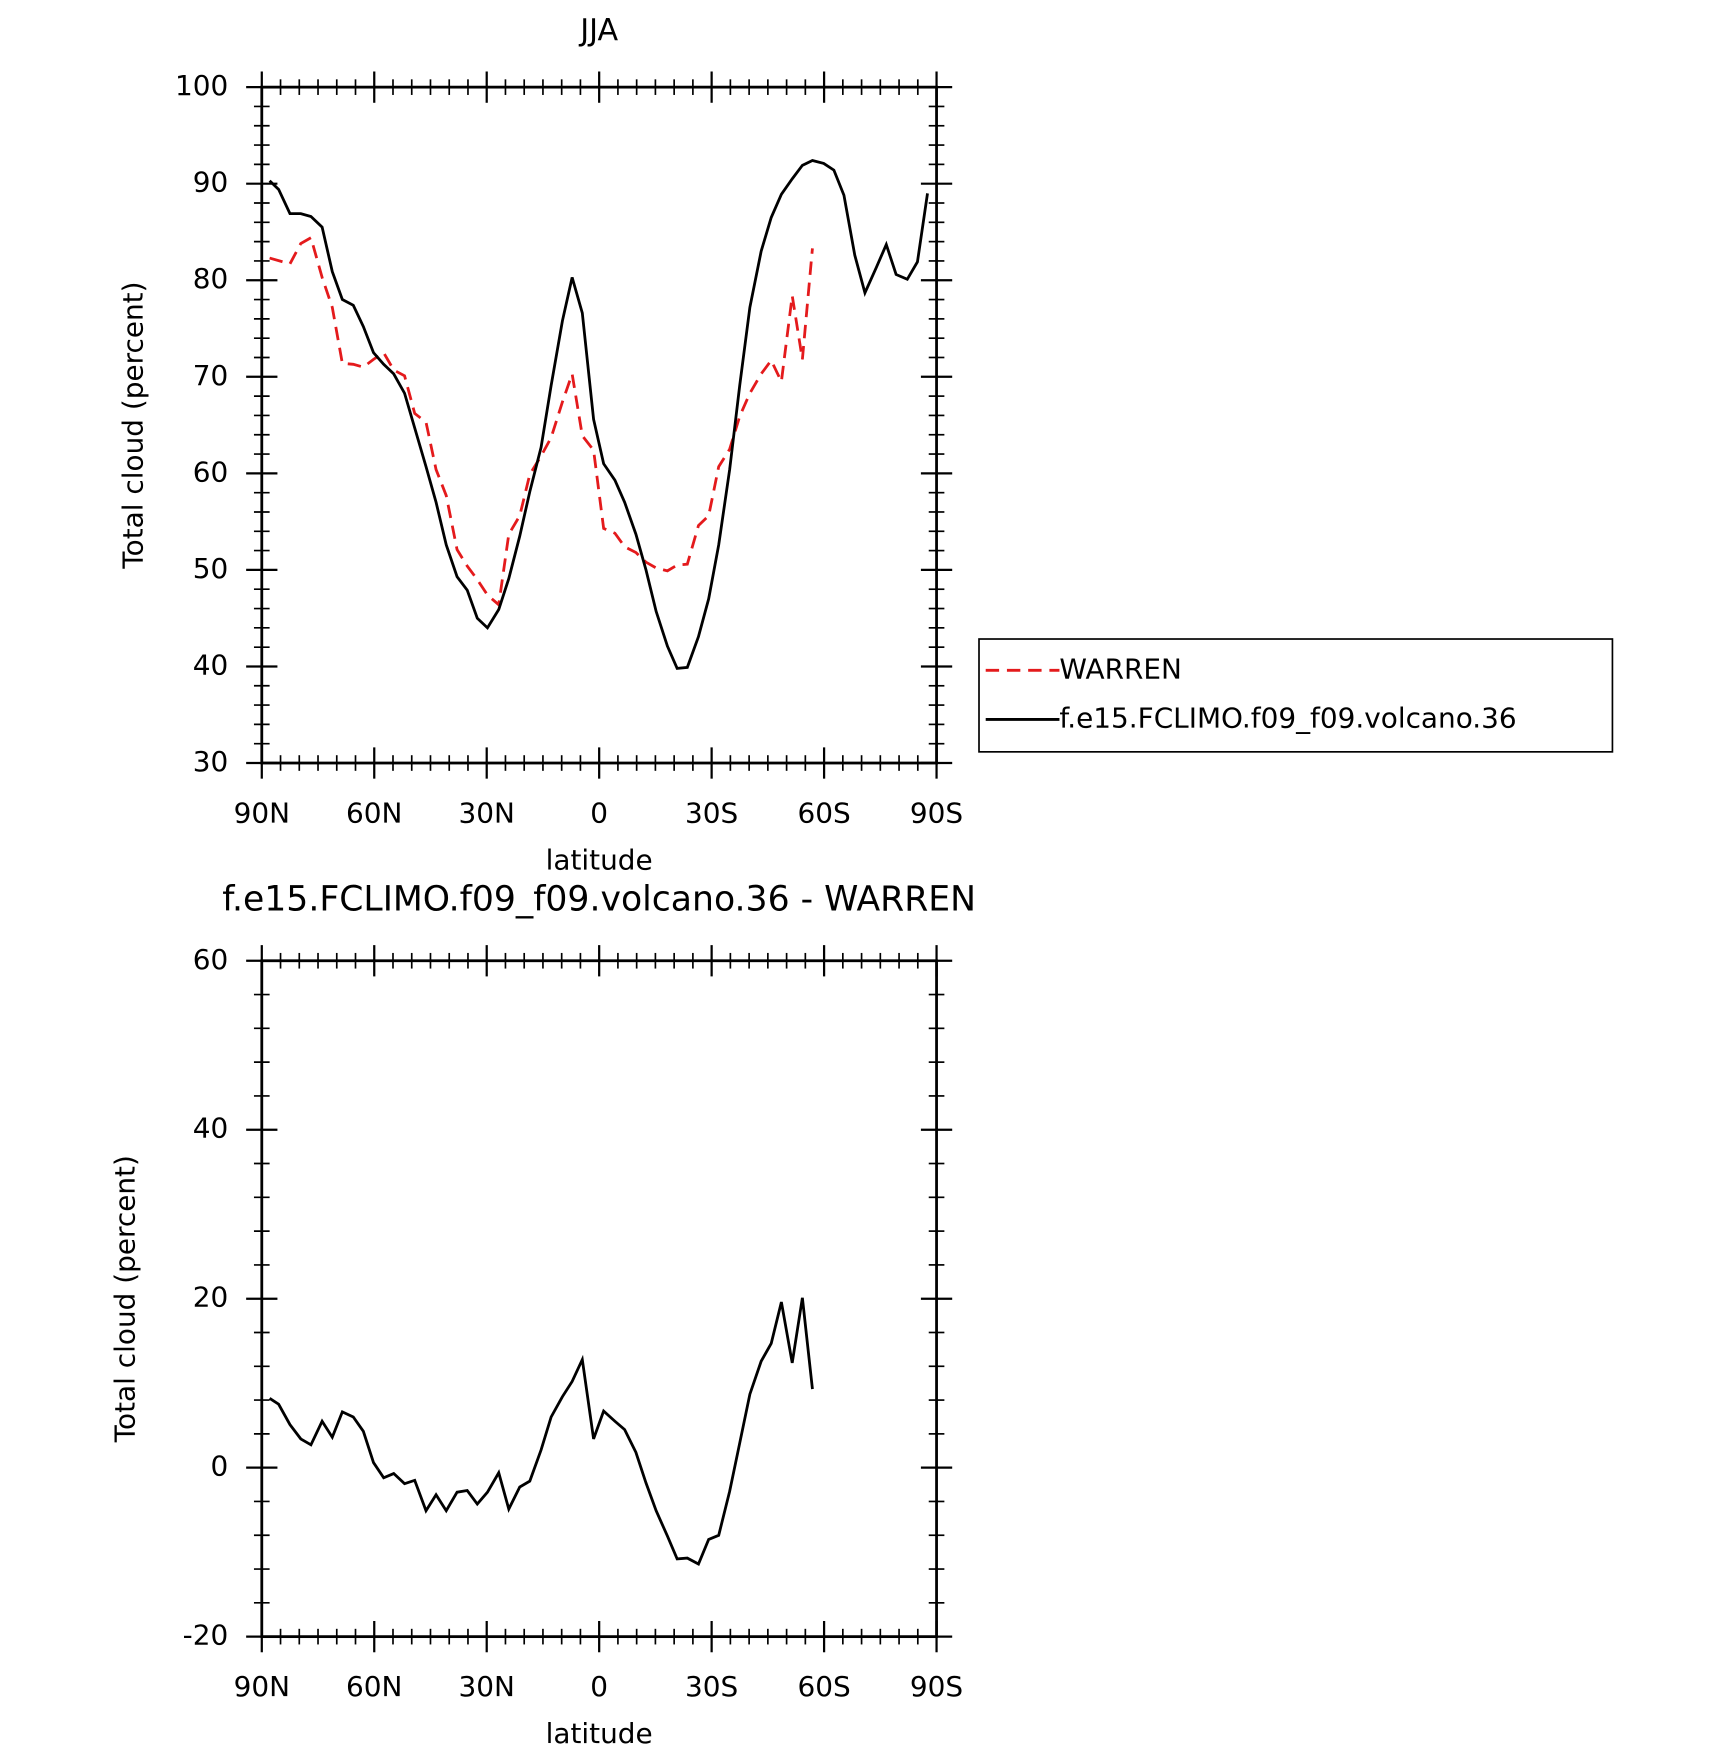  What do you see at coordinates (211, 278) in the screenshot?
I see `y-tick-label: 80` at bounding box center [211, 278].